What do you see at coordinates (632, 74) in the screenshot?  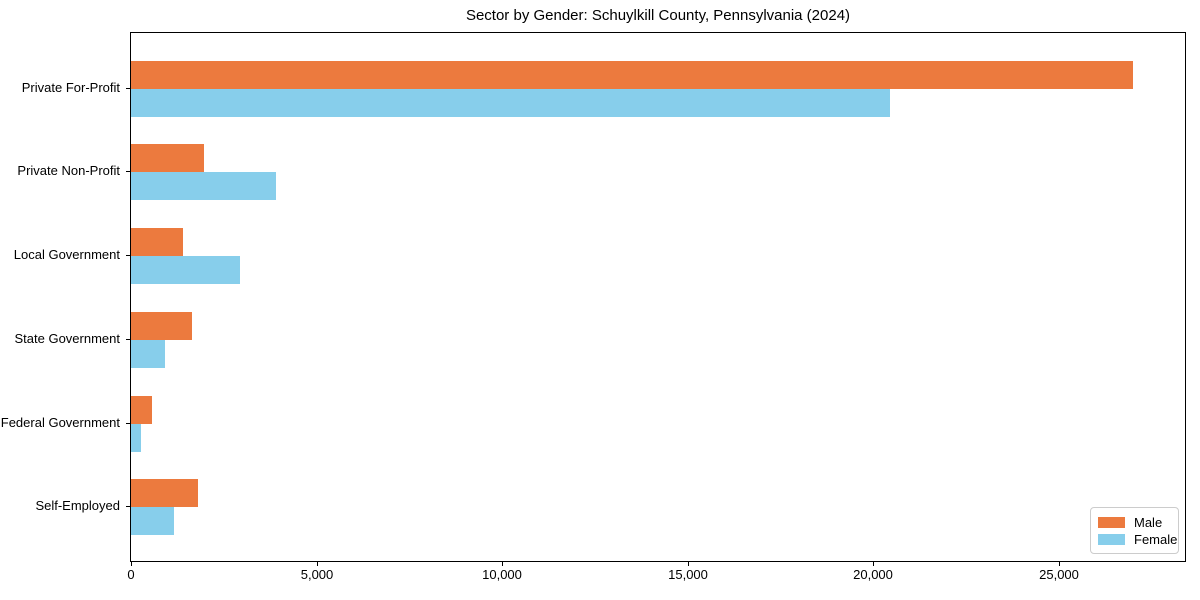 I see `bar-male-private-for-profit` at bounding box center [632, 74].